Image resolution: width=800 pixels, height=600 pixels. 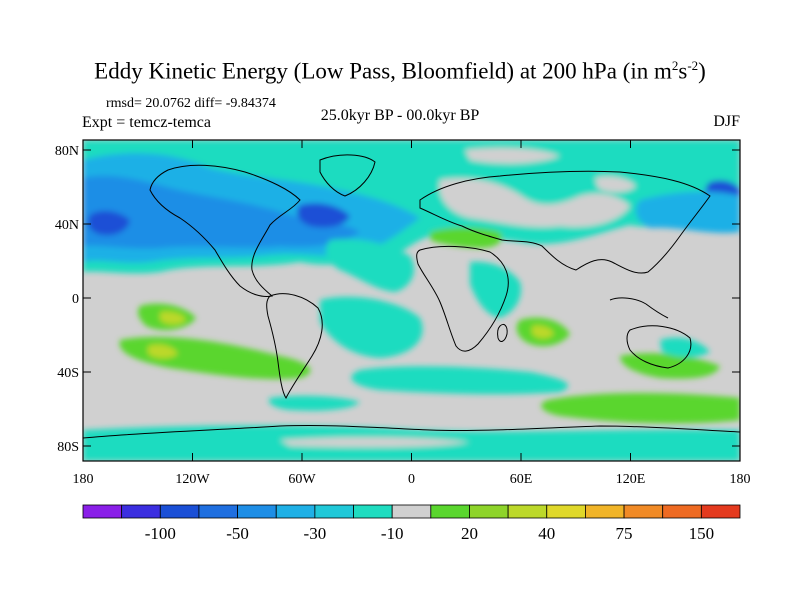 What do you see at coordinates (411, 523) in the screenshot?
I see `colorbar: -100 -50 -30 -10 20 40 75 150` at bounding box center [411, 523].